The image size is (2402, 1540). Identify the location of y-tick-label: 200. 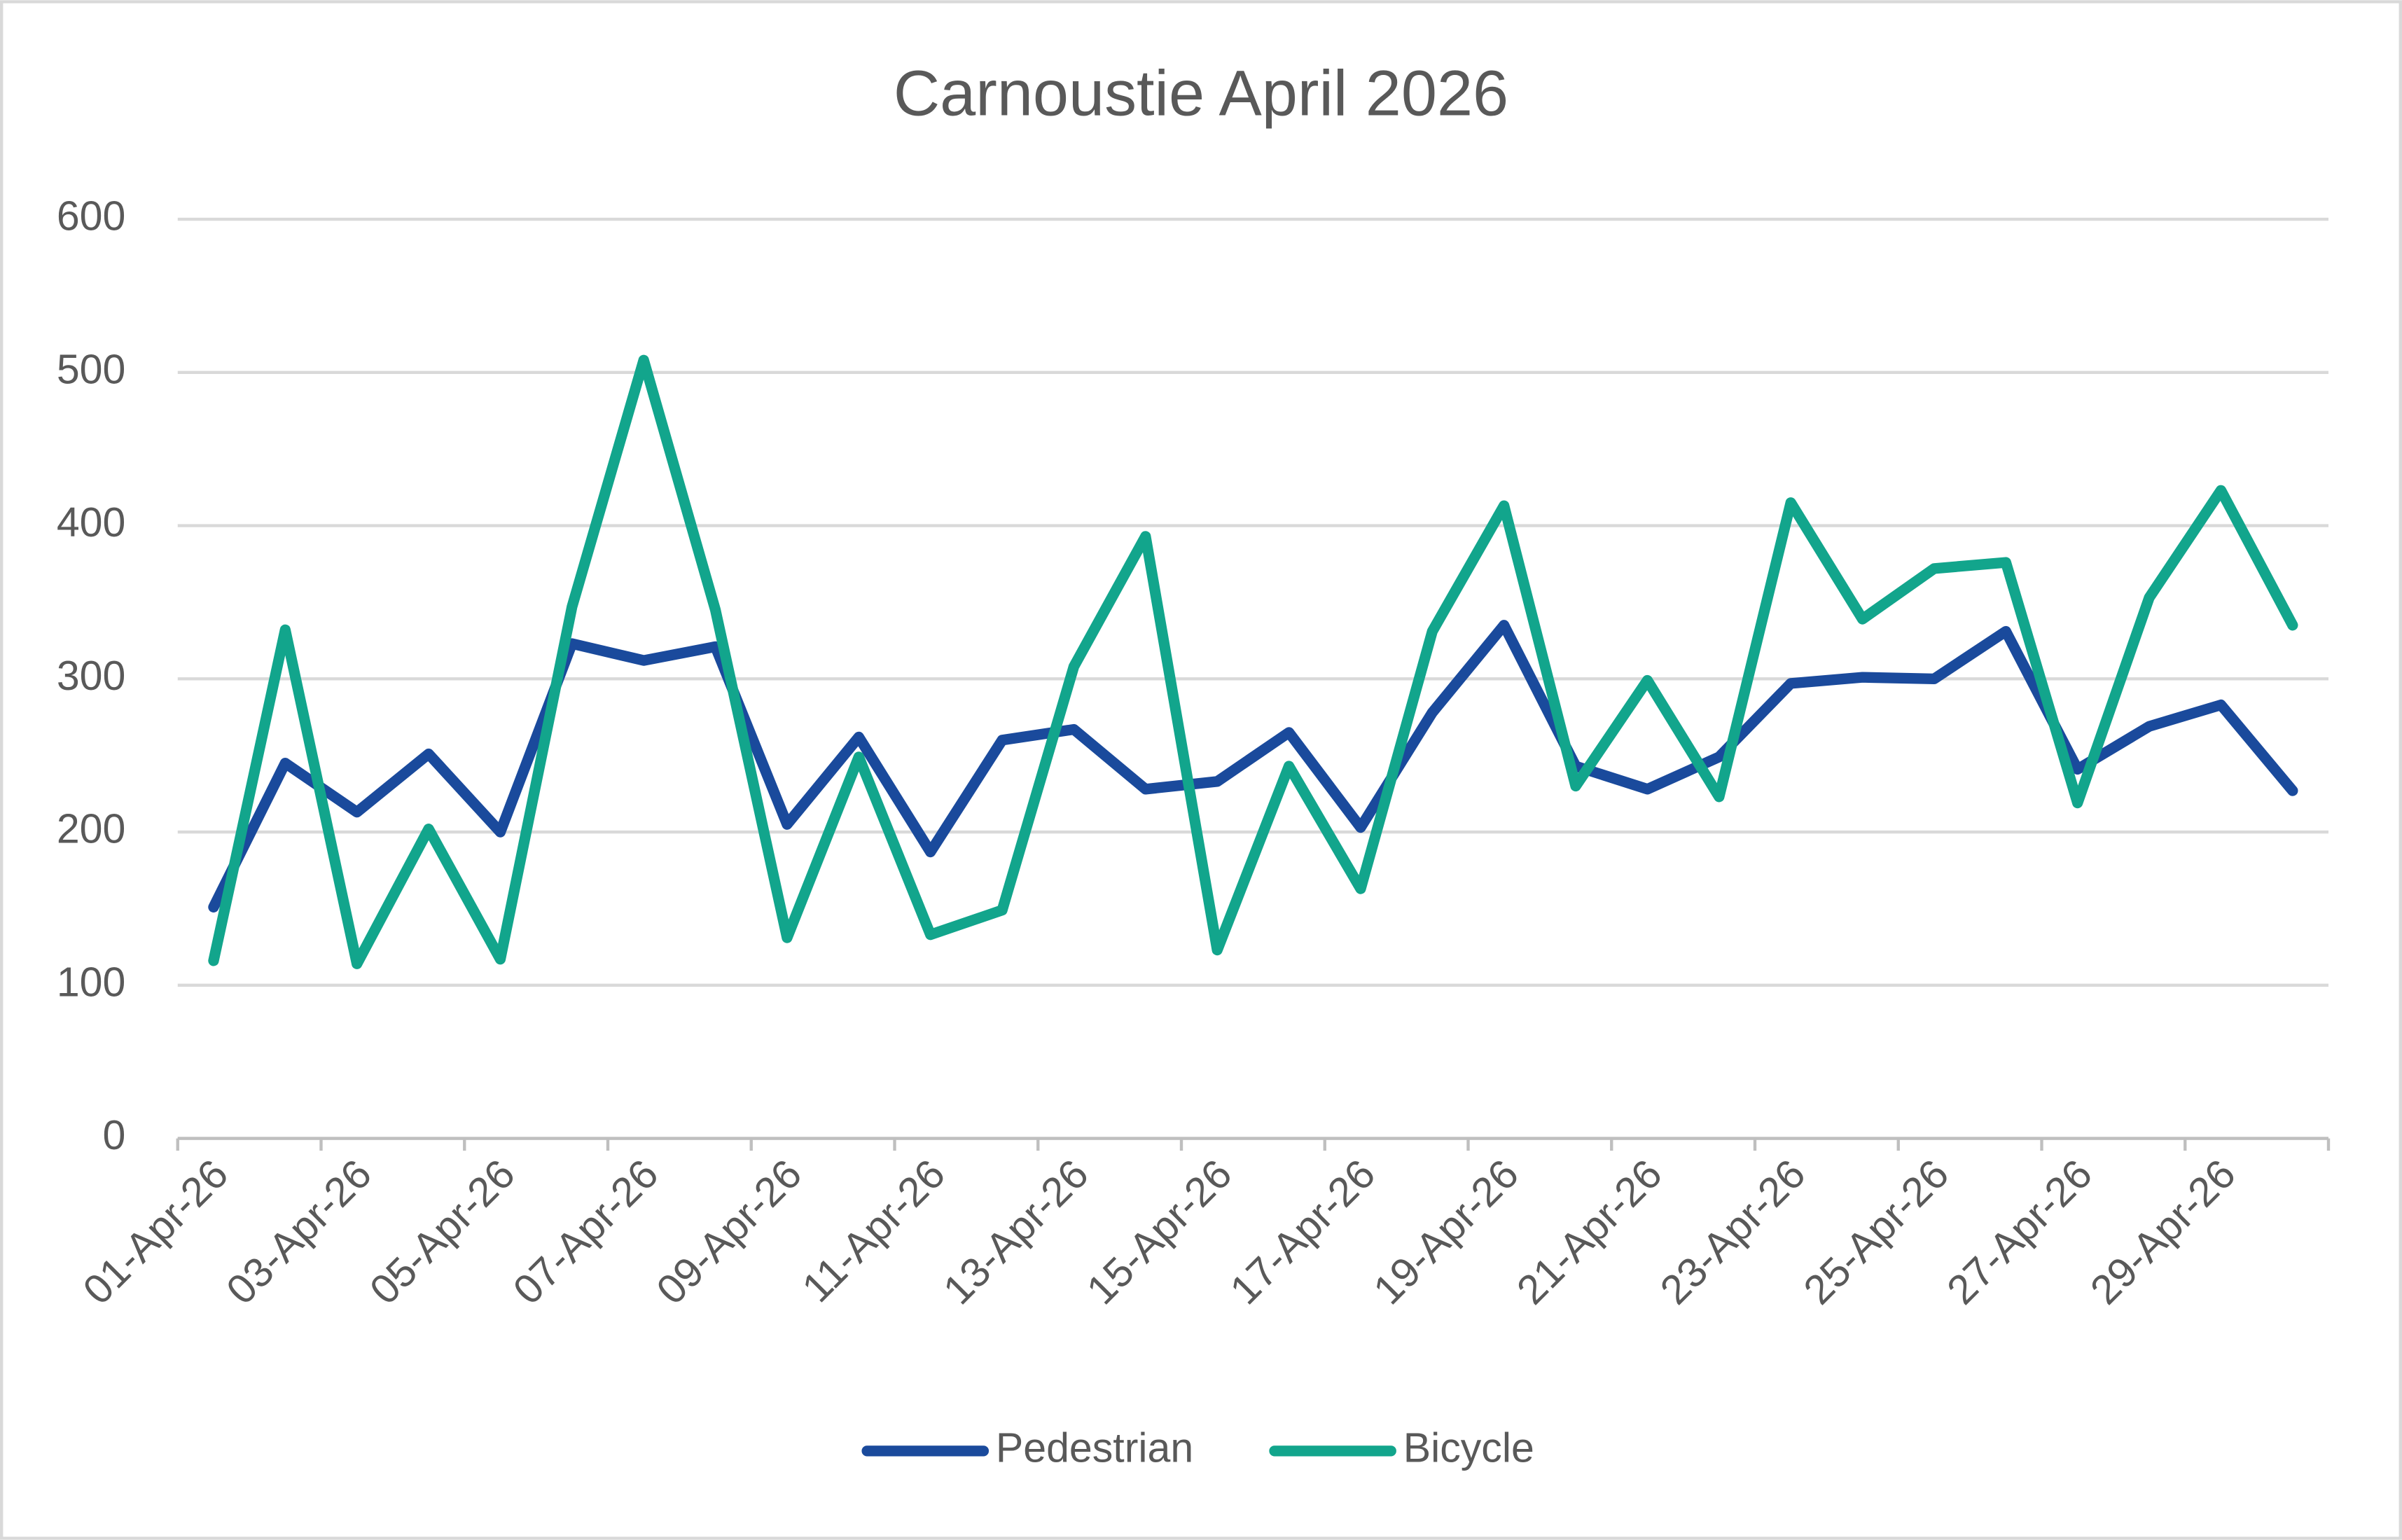
(91, 829).